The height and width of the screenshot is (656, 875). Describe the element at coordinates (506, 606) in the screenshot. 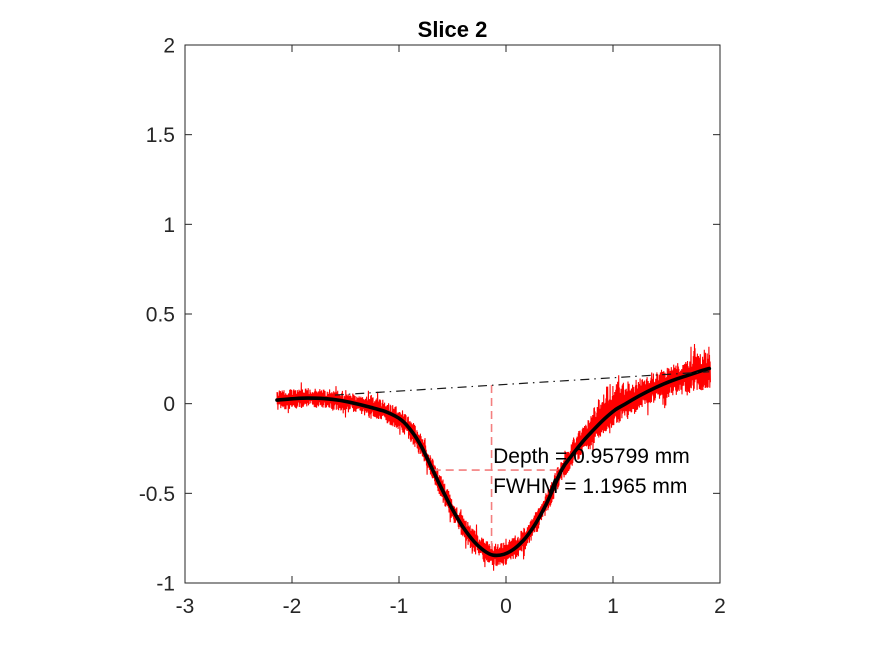

I see `x-tick-label: 0` at that location.